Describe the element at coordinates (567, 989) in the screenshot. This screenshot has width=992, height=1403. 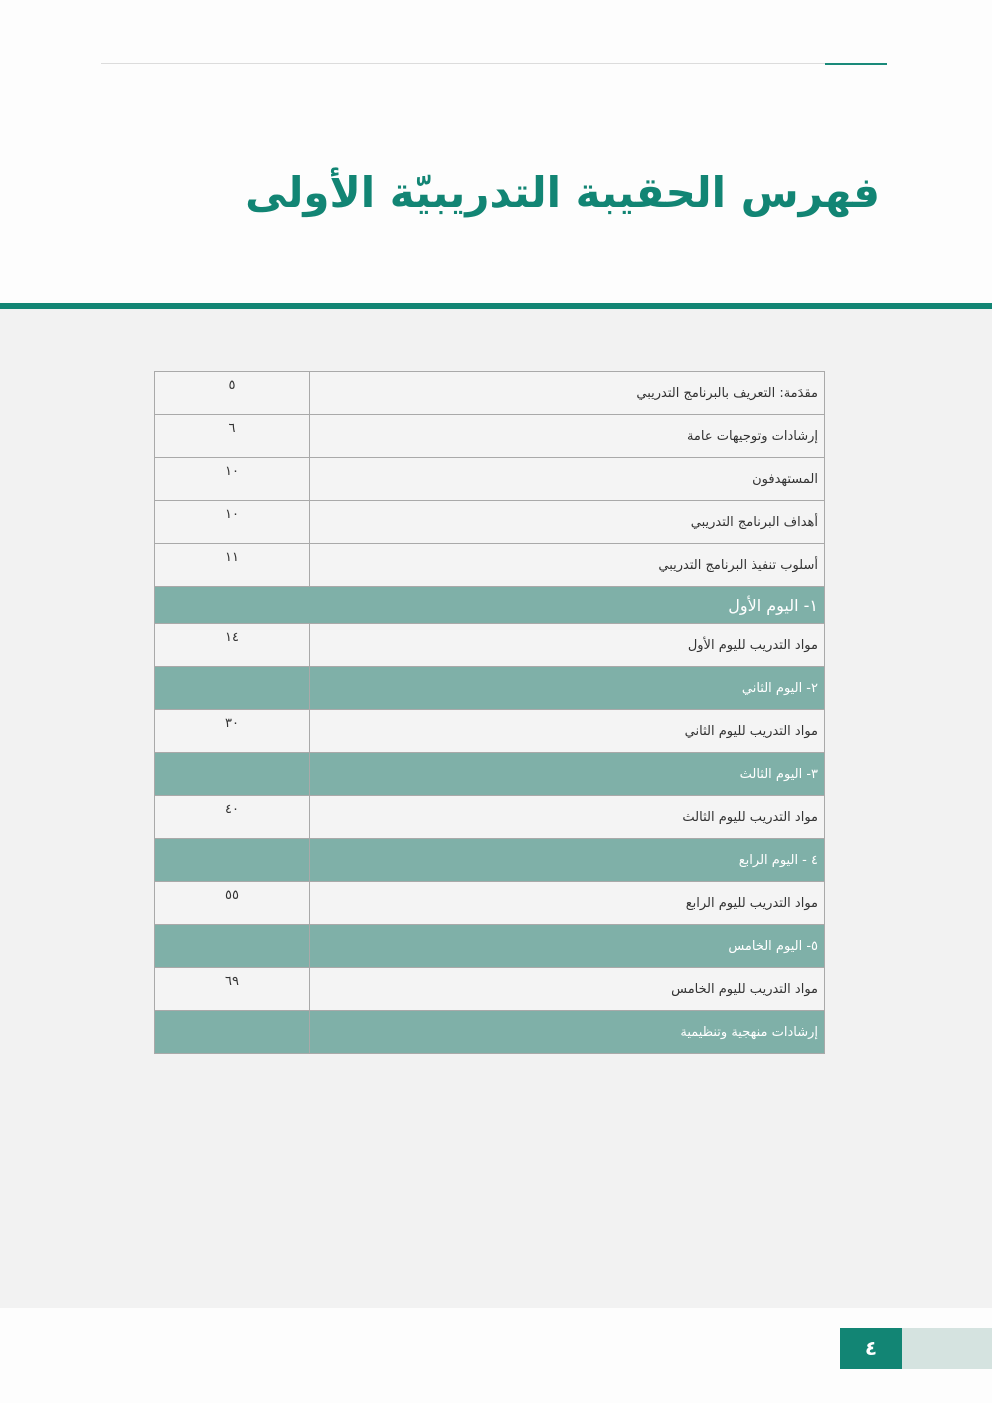
I see `toc-label: مواد التدريب لليوم الخامس` at that location.